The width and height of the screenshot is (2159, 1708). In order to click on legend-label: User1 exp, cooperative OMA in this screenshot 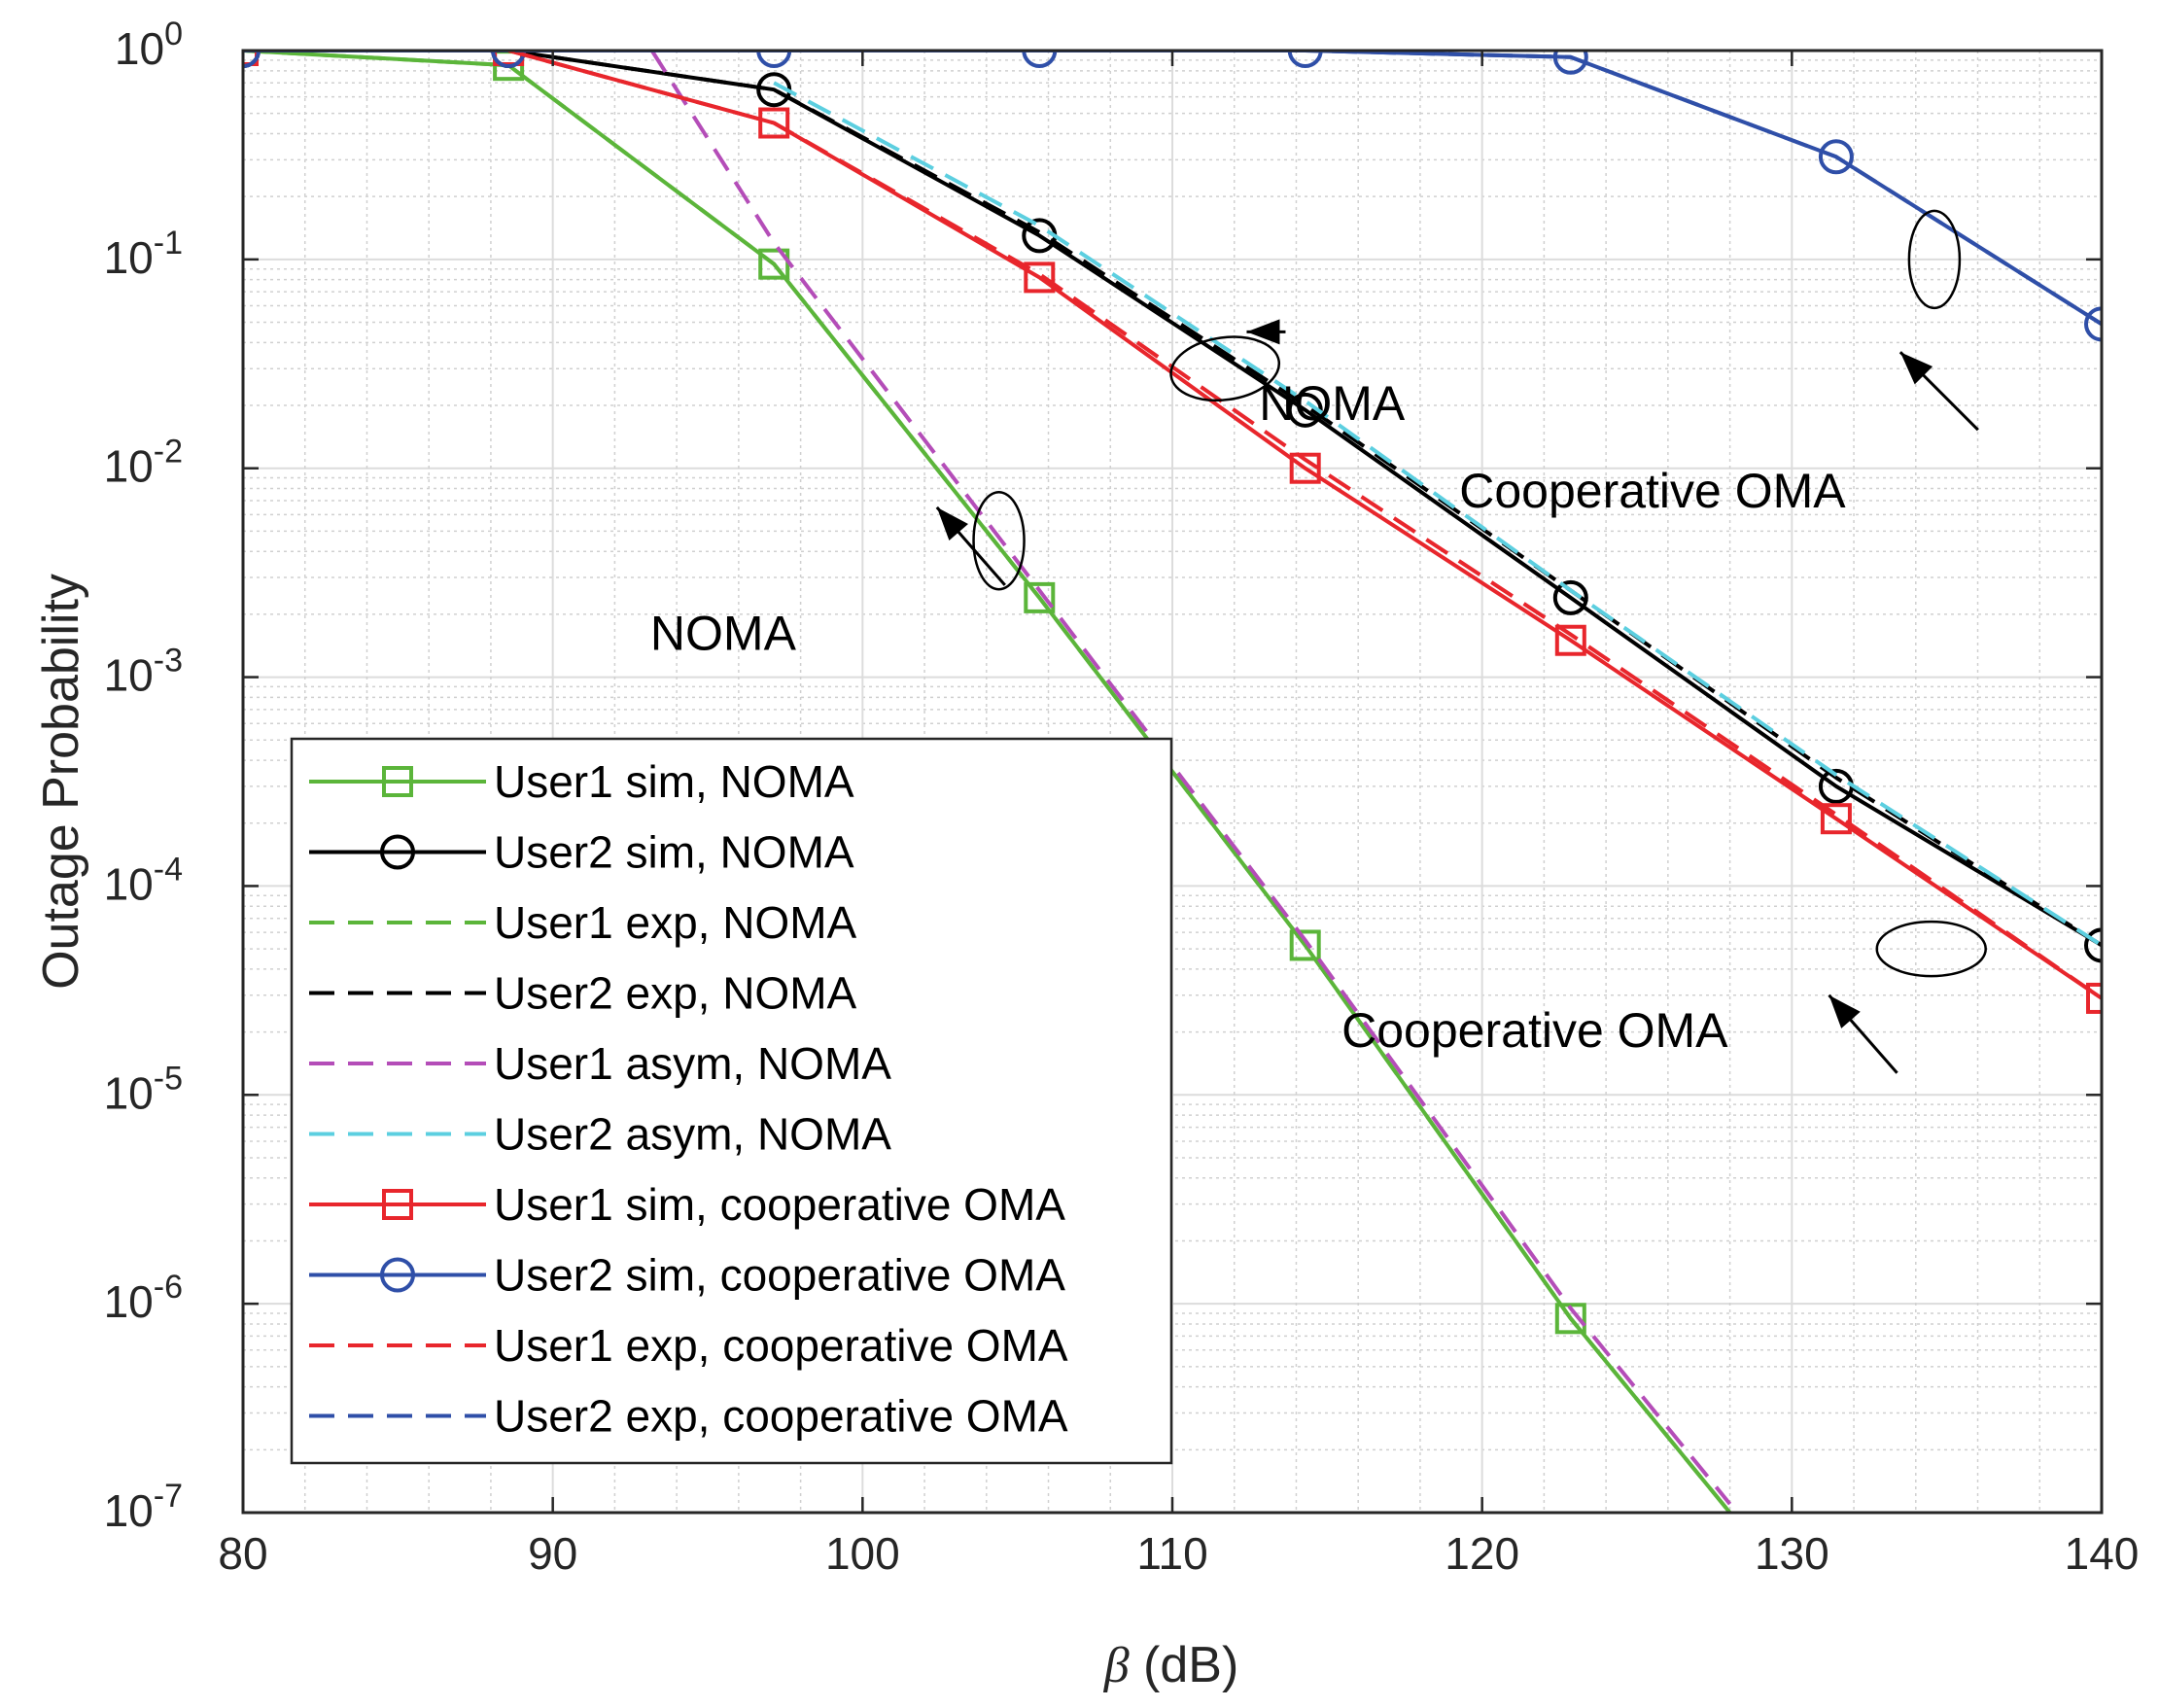, I will do `click(781, 1345)`.